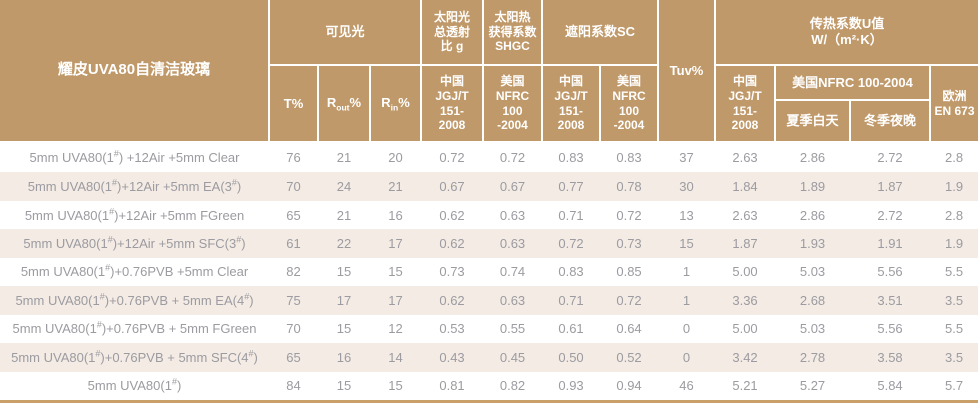 This screenshot has width=978, height=408. What do you see at coordinates (513, 157) in the screenshot?
I see `cell-shgc-us: 0.72` at bounding box center [513, 157].